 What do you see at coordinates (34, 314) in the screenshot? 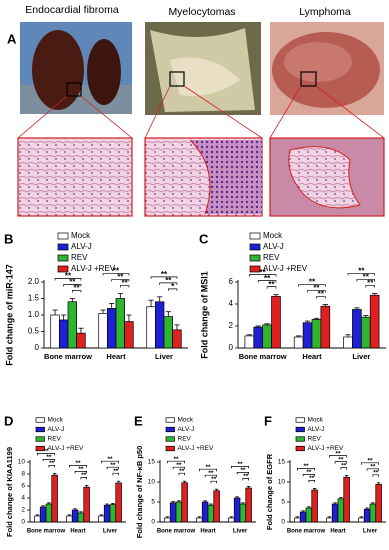
I see `y-tick-label: 1.0` at bounding box center [34, 314].